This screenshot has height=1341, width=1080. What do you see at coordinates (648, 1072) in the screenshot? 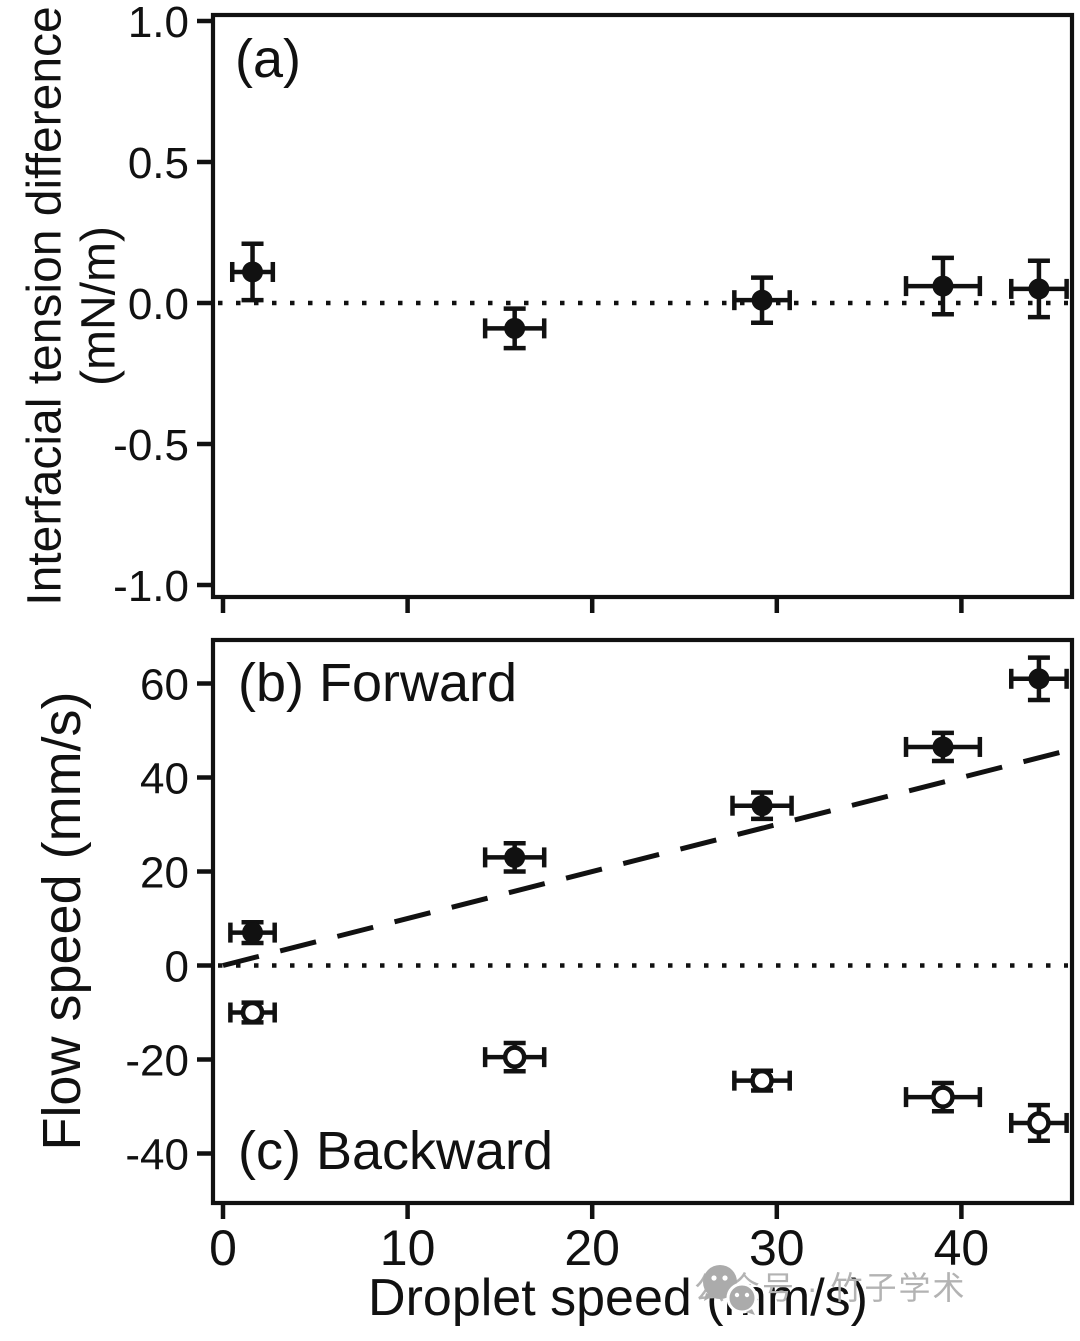
I see `series-backward-flow-speed` at bounding box center [648, 1072].